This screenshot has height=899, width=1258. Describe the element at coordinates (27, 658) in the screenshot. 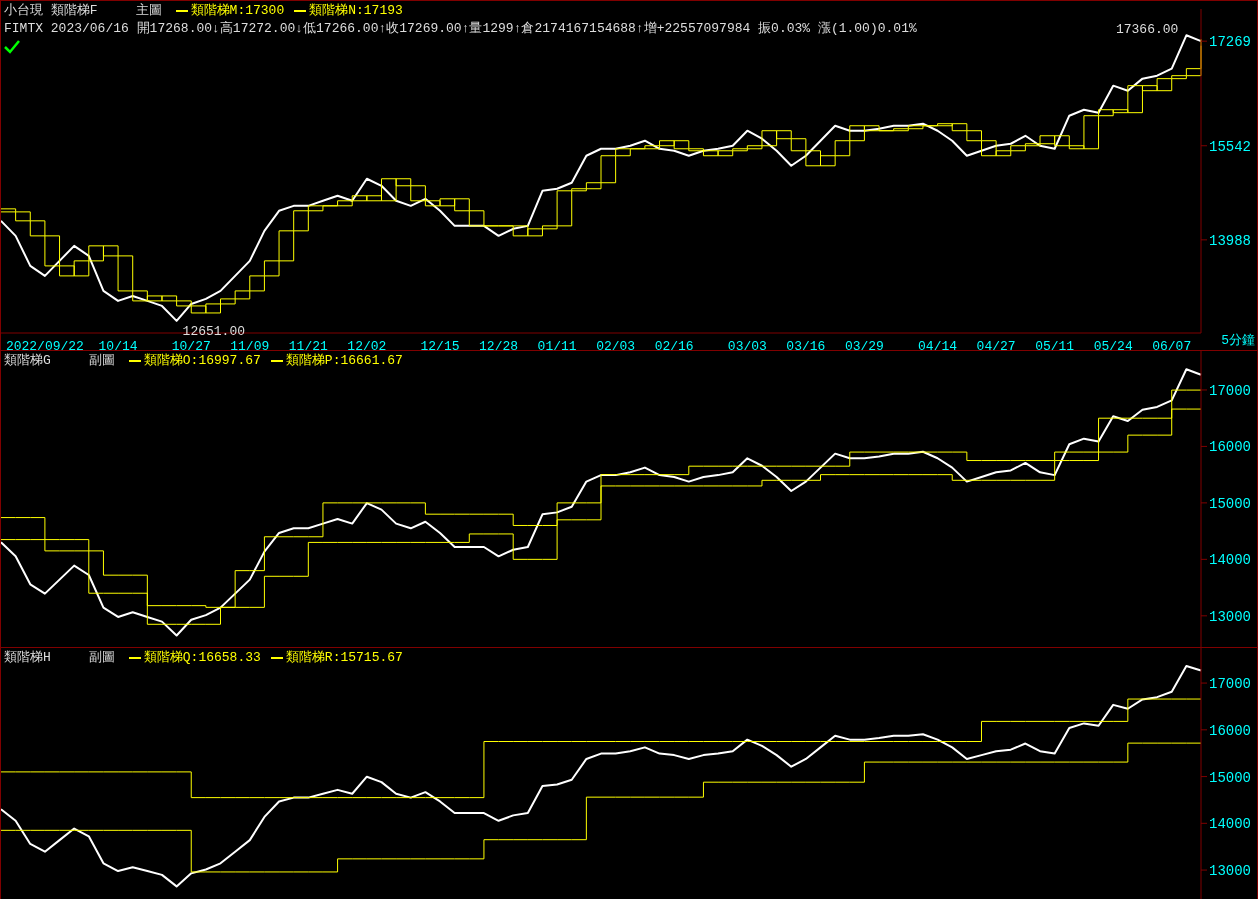

I see `chart-title: 類階梯H` at that location.